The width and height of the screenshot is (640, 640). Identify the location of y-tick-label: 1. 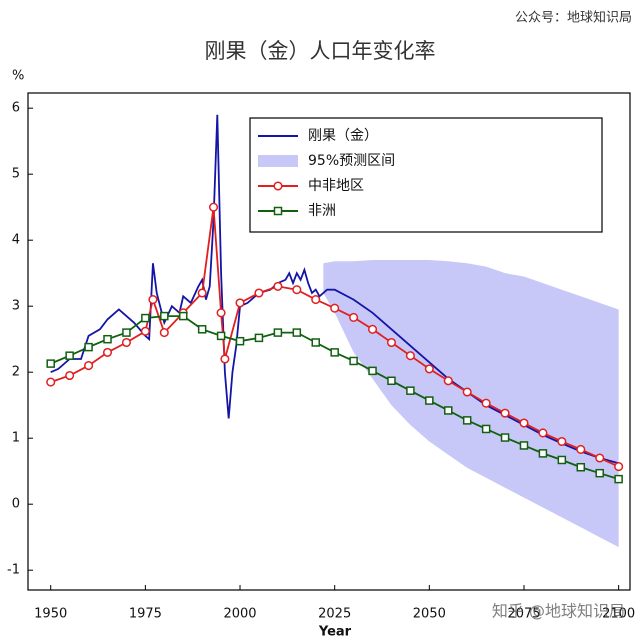
(16, 438).